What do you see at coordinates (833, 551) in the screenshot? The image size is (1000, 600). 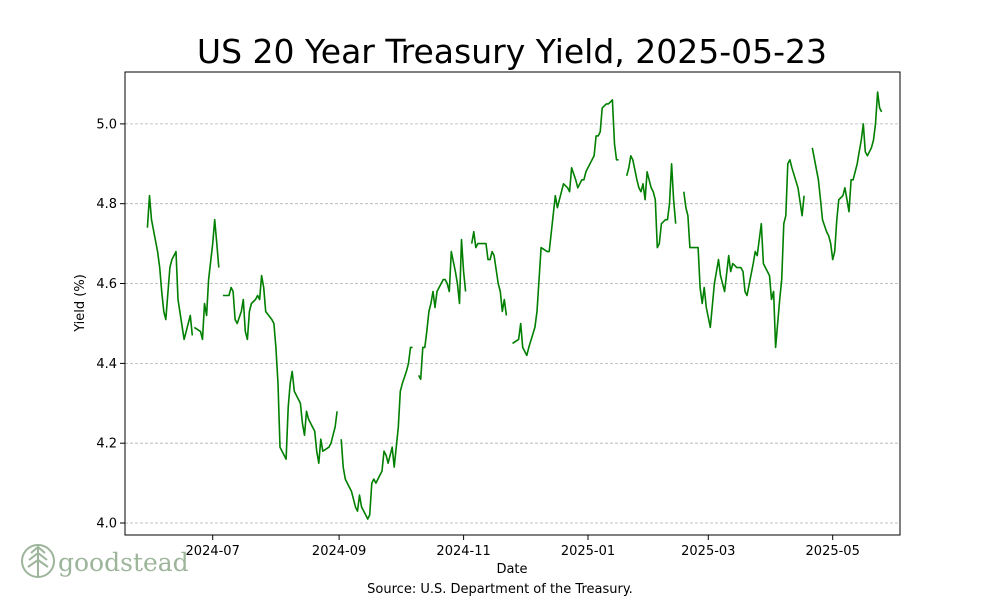 I see `x-tick-label: 2025-05` at bounding box center [833, 551].